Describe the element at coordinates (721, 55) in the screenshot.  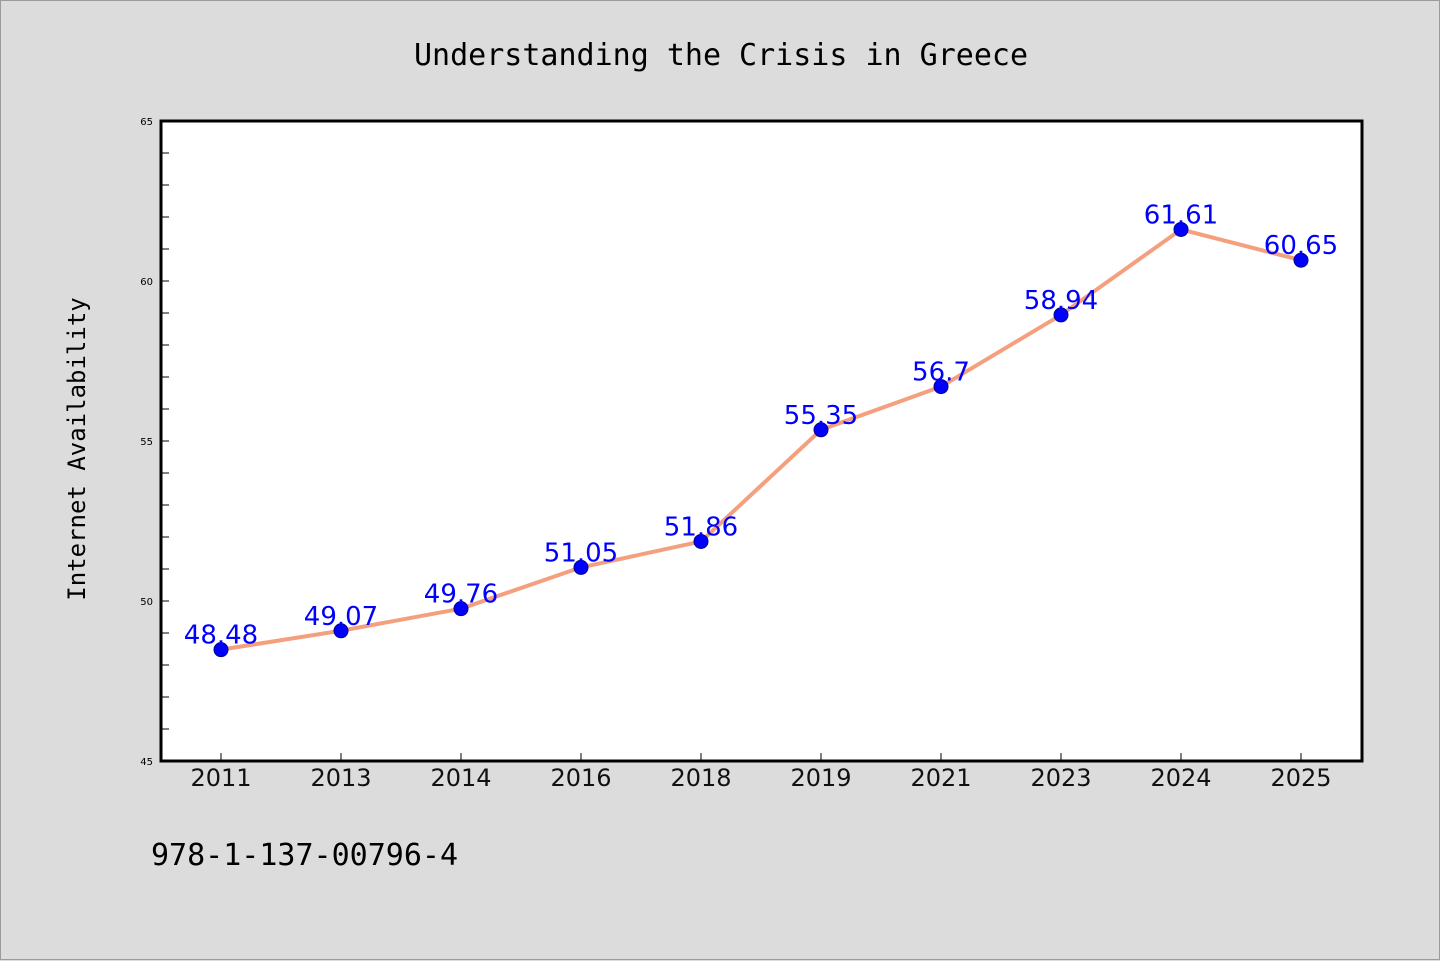
I see `chart-title: Understanding the Crisis in Greece` at that location.